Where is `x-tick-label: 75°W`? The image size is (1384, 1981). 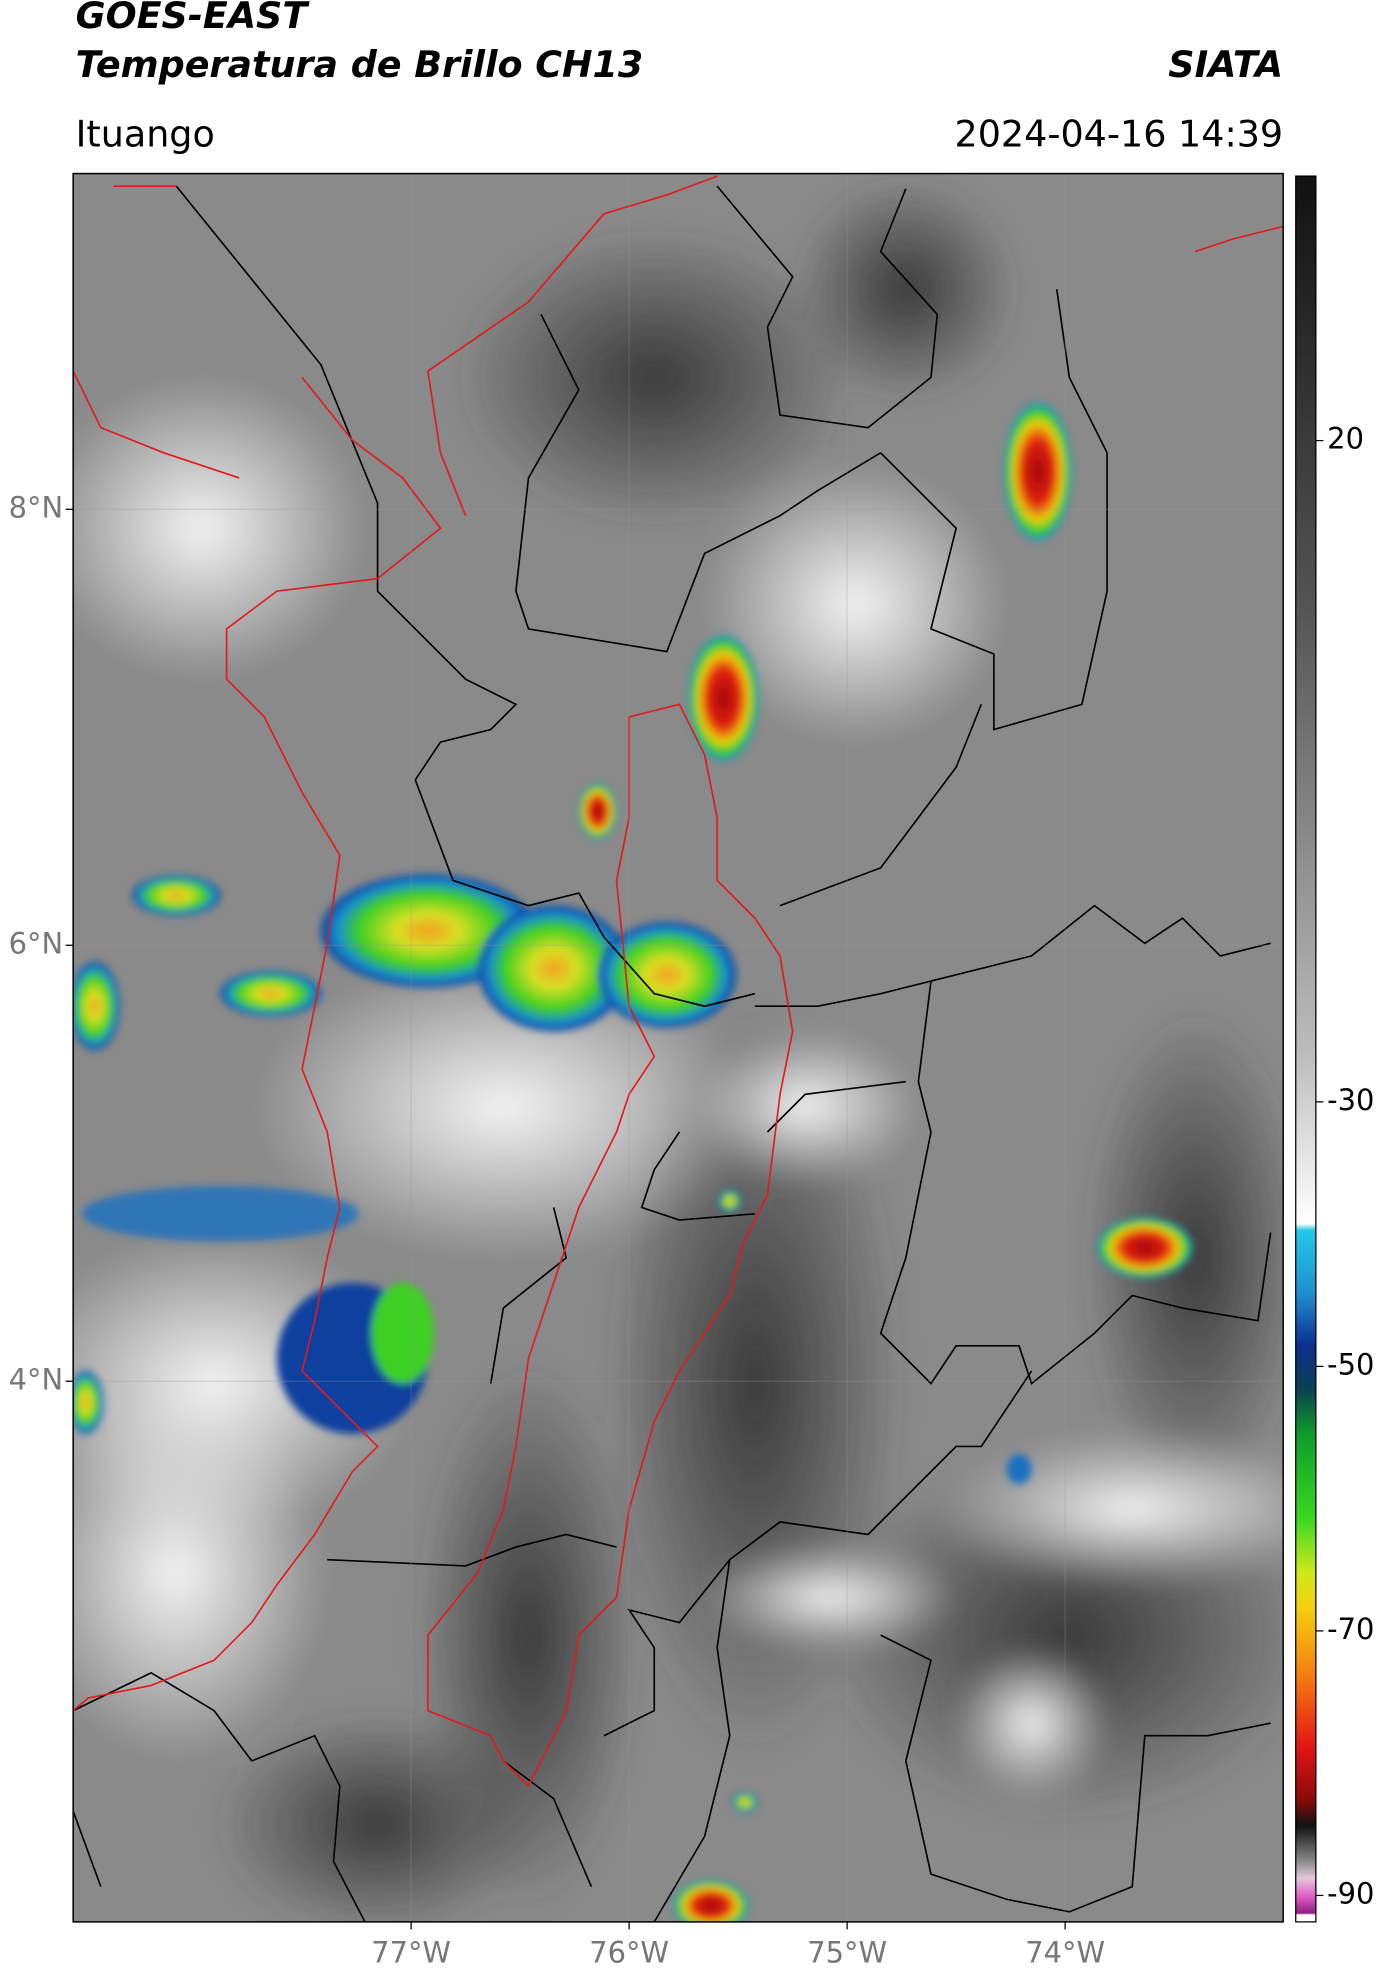 x-tick-label: 75°W is located at coordinates (847, 1953).